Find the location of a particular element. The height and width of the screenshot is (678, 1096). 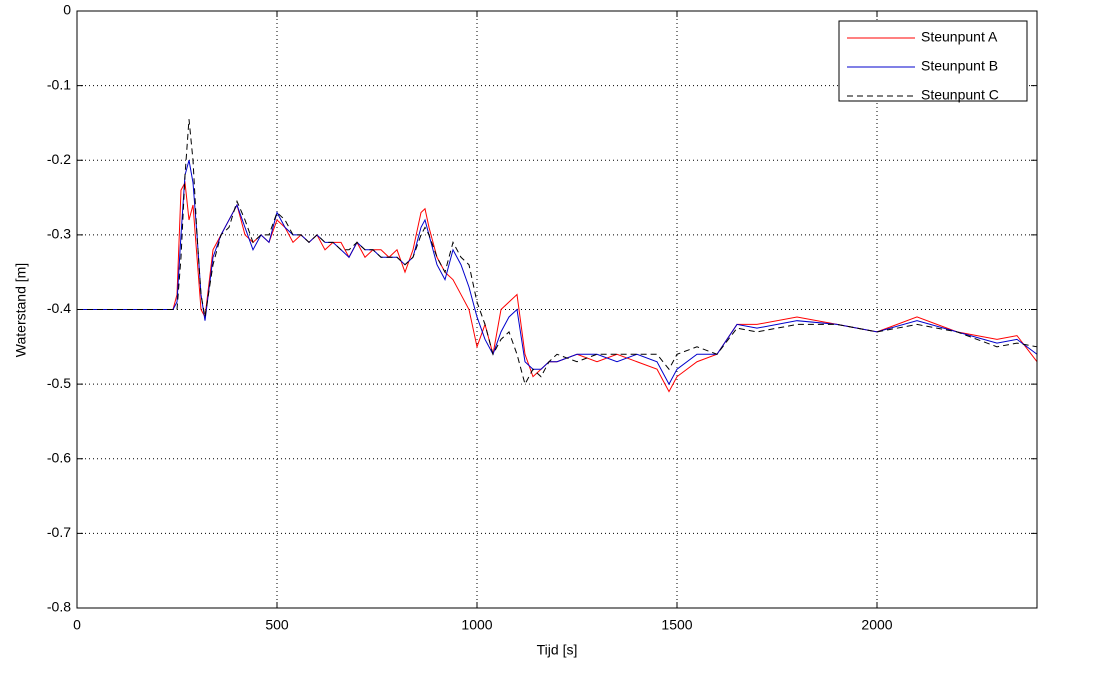

y-tick-label: -0.8 is located at coordinates (59, 607).